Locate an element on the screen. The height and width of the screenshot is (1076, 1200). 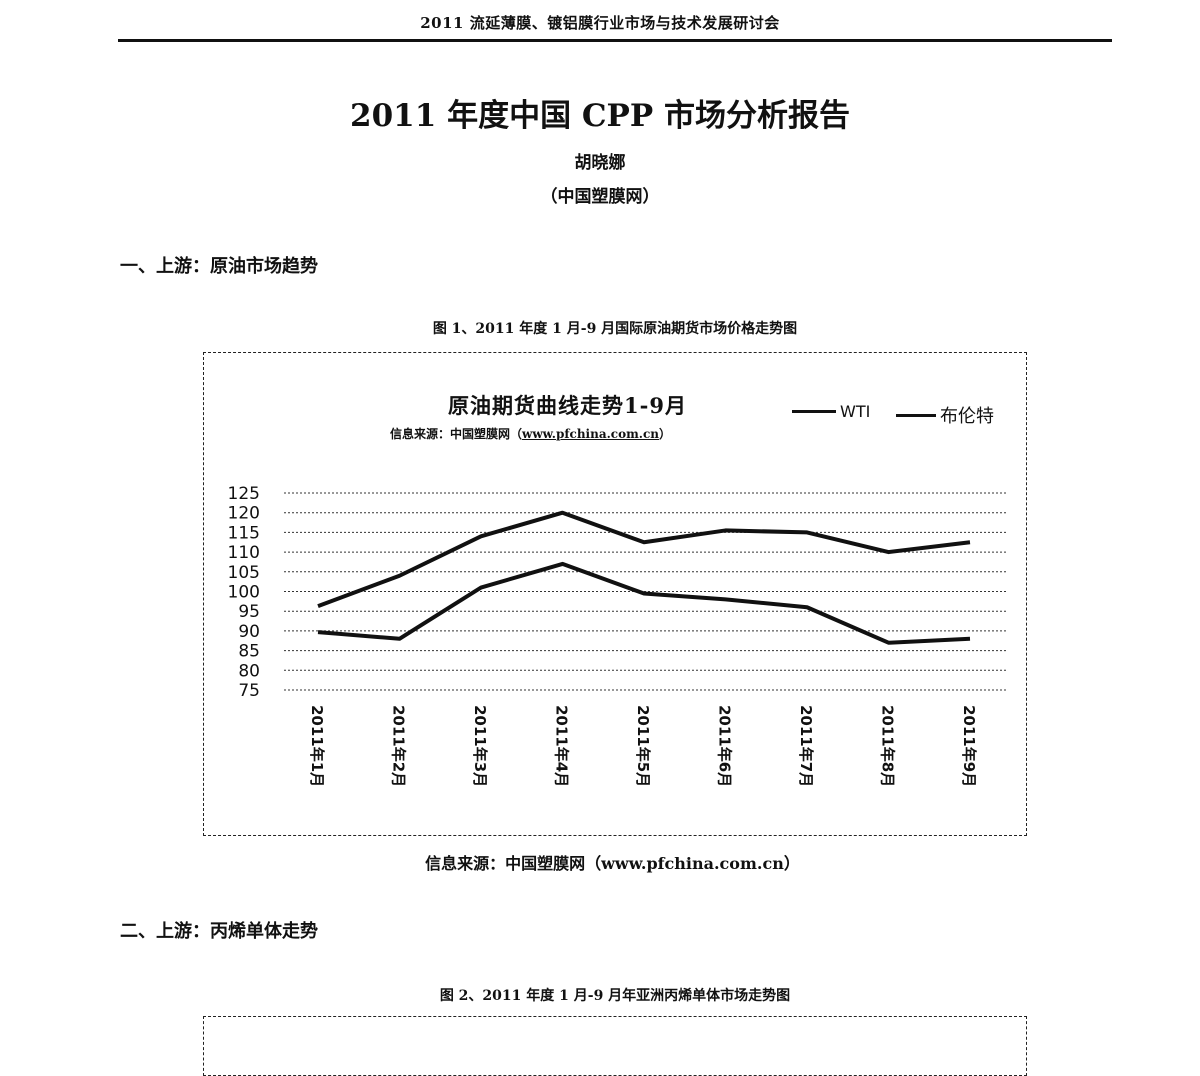
y-tick-label: 75 is located at coordinates (249, 691).